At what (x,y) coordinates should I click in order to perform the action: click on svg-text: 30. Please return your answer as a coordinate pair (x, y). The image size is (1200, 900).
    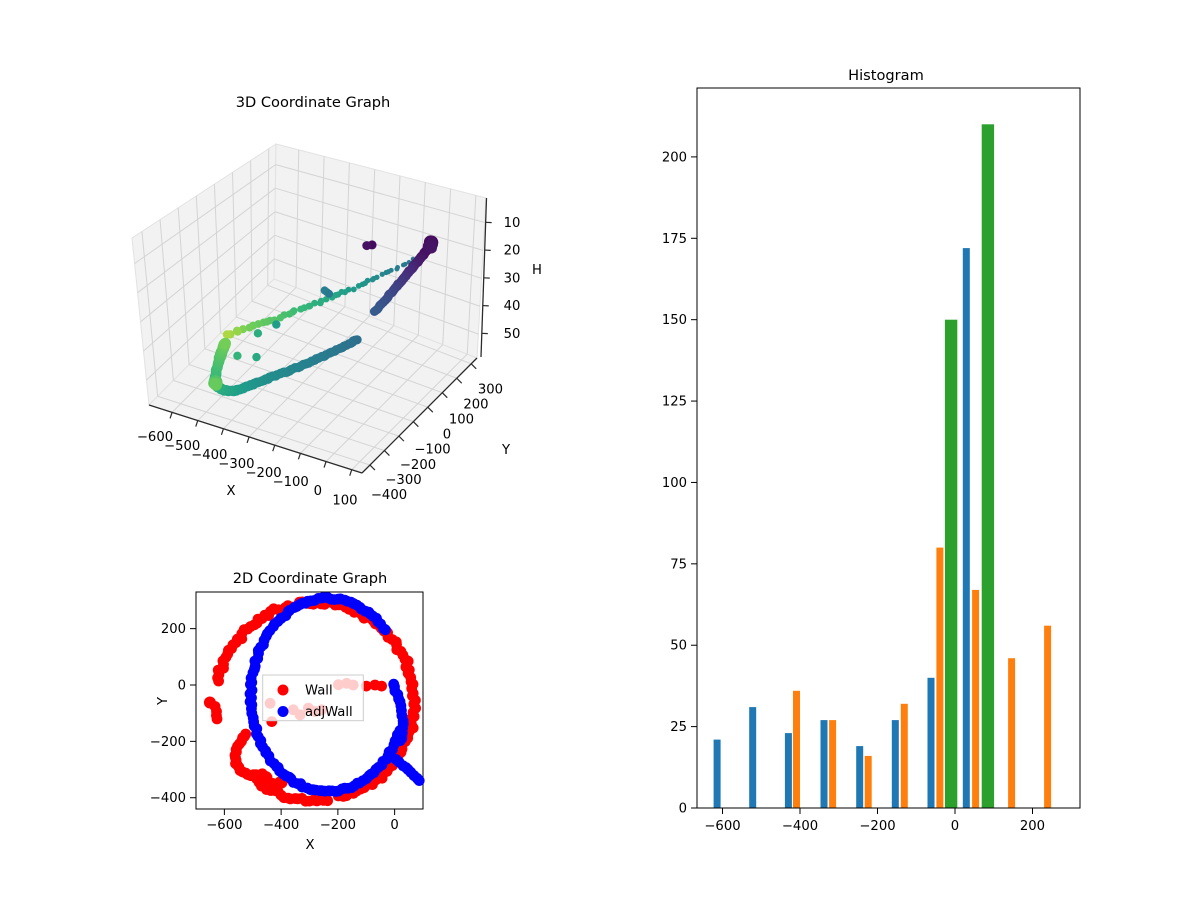
    Looking at the image, I should click on (512, 278).